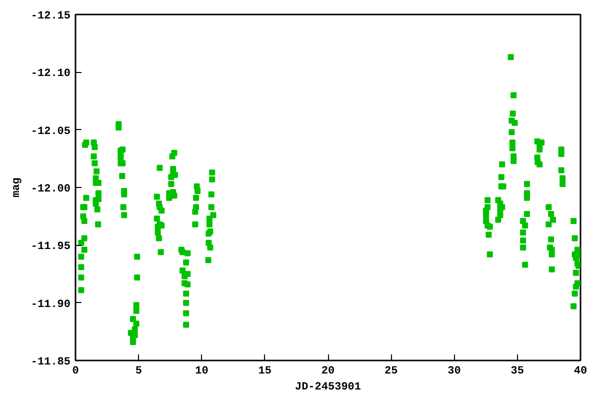 The image size is (600, 400). I want to click on x-tick-label: 20, so click(328, 372).